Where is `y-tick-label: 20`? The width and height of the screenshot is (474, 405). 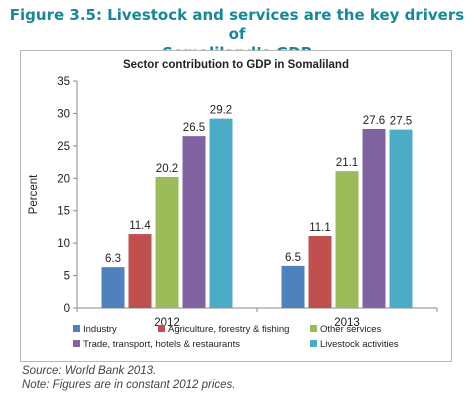
y-tick-label: 20 is located at coordinates (63, 179).